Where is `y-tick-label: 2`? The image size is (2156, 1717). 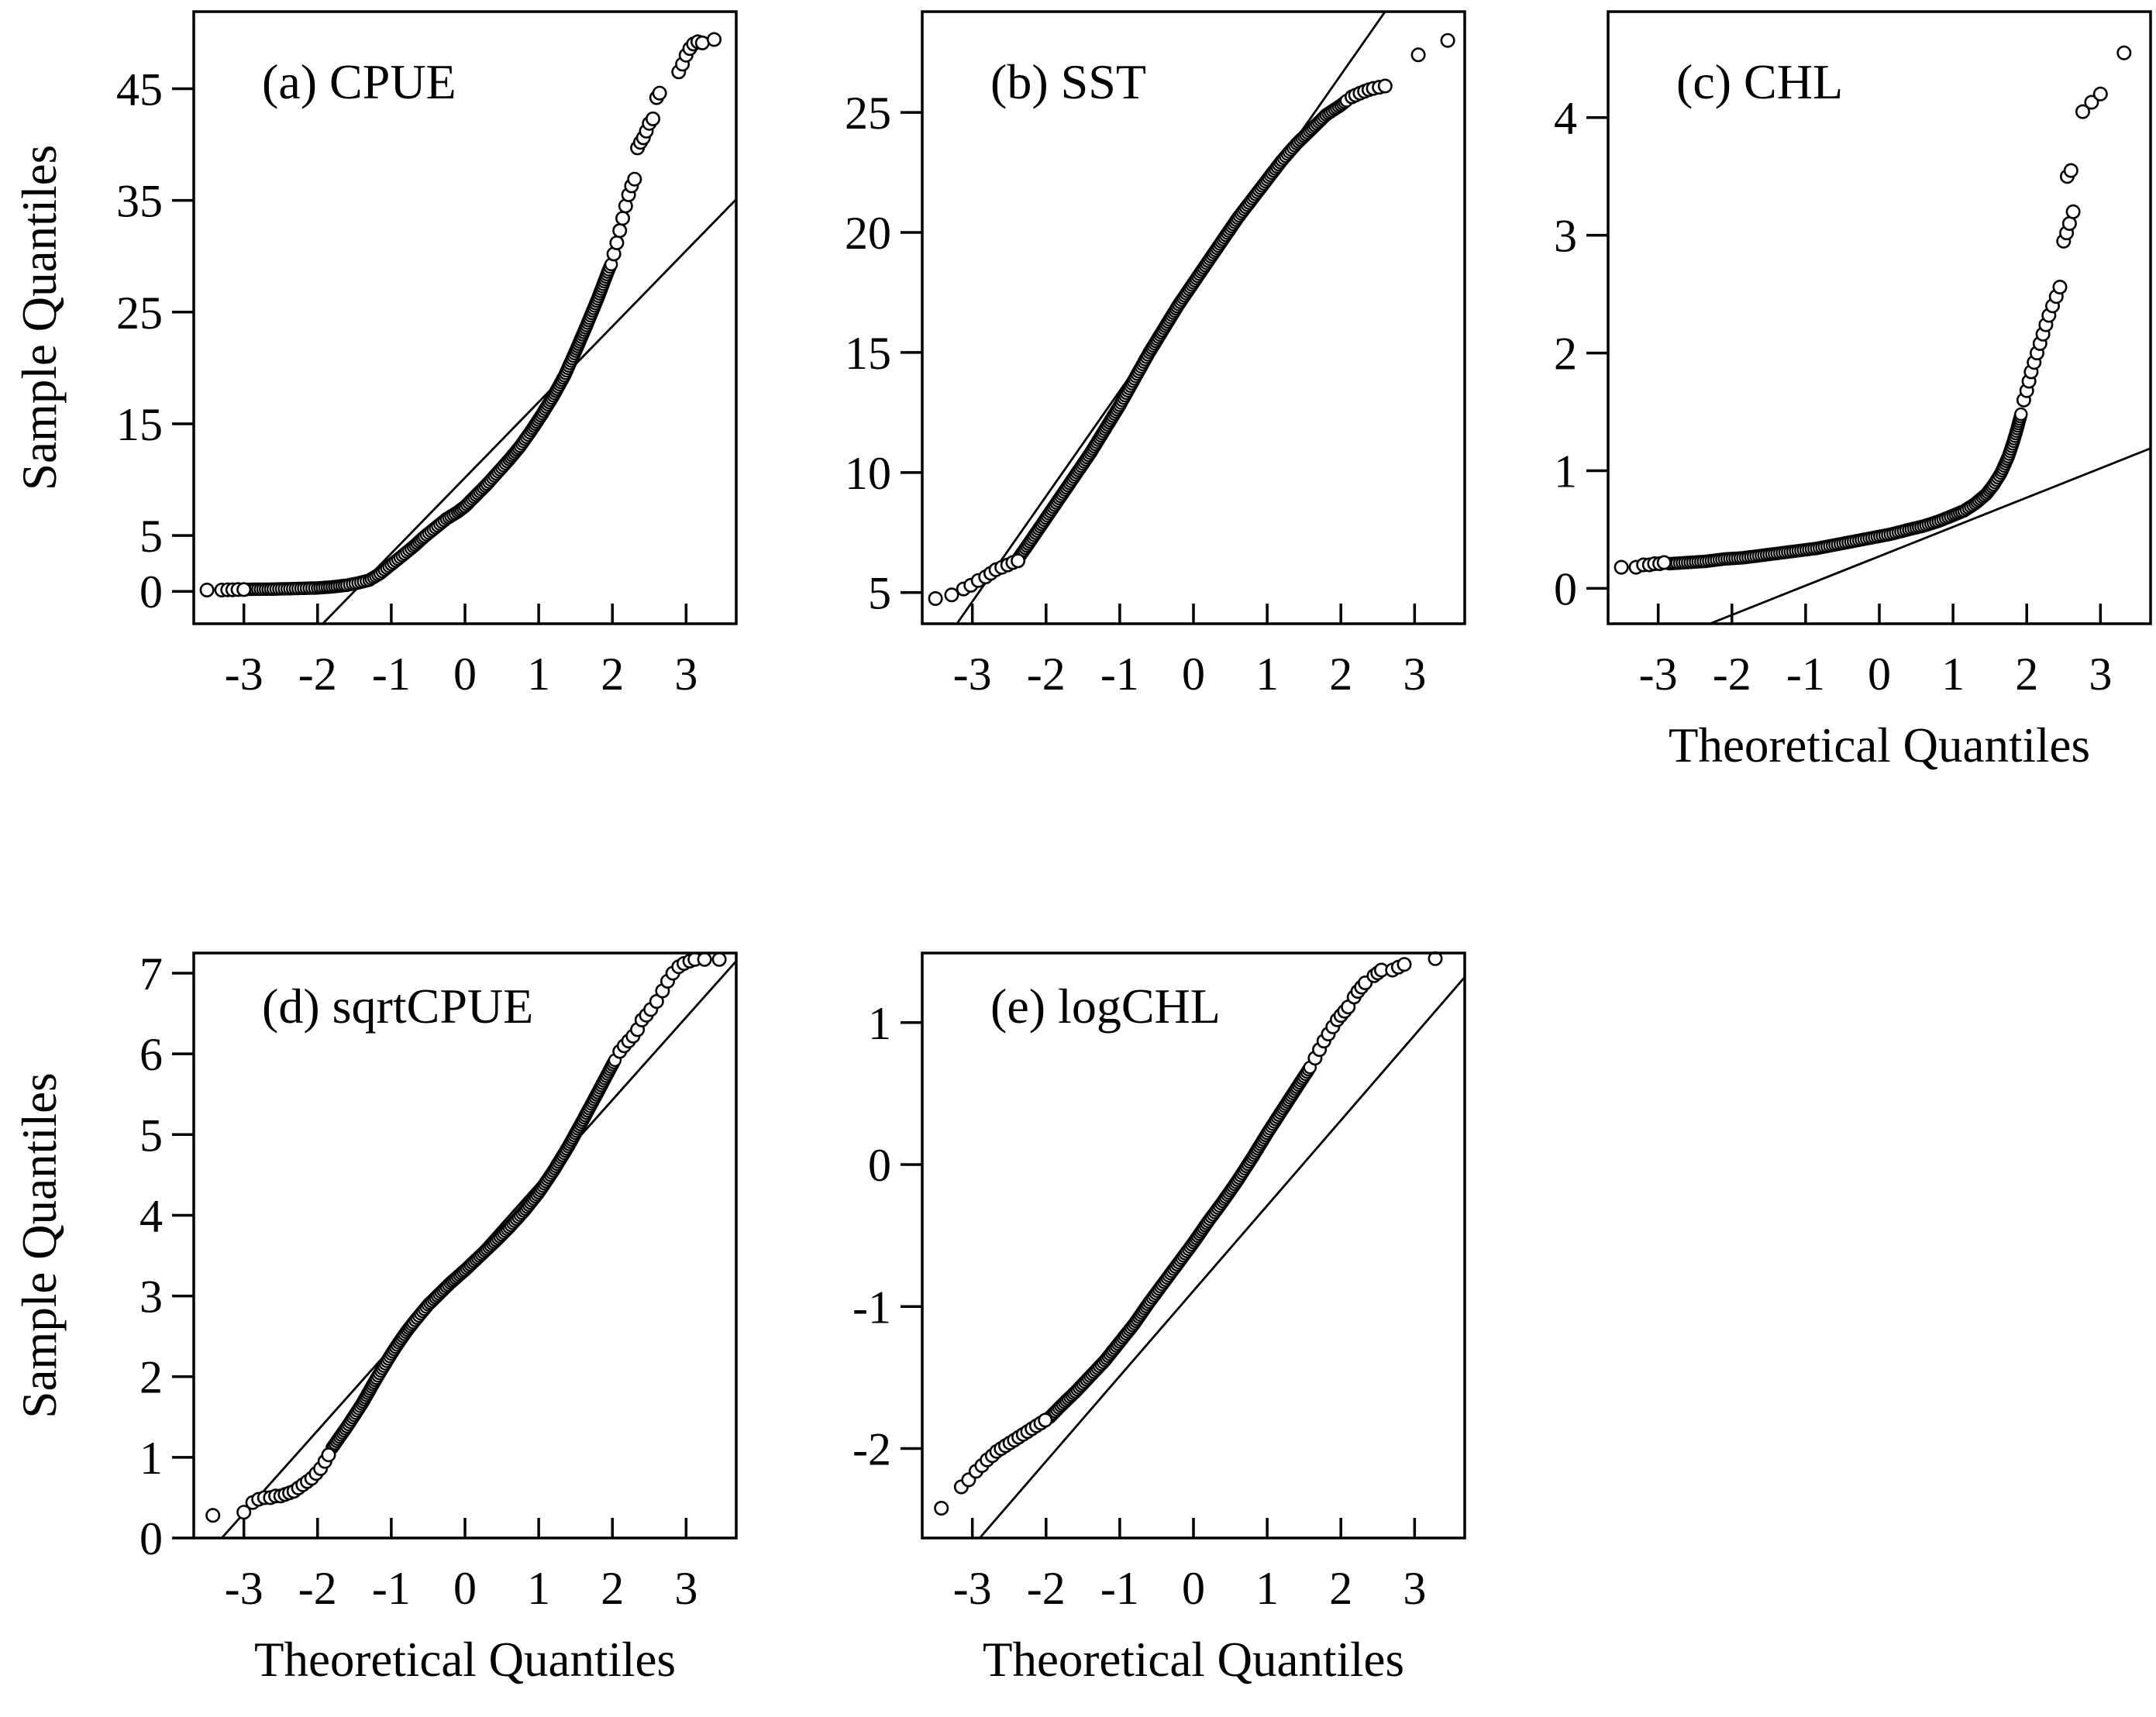
y-tick-label: 2 is located at coordinates (1565, 354).